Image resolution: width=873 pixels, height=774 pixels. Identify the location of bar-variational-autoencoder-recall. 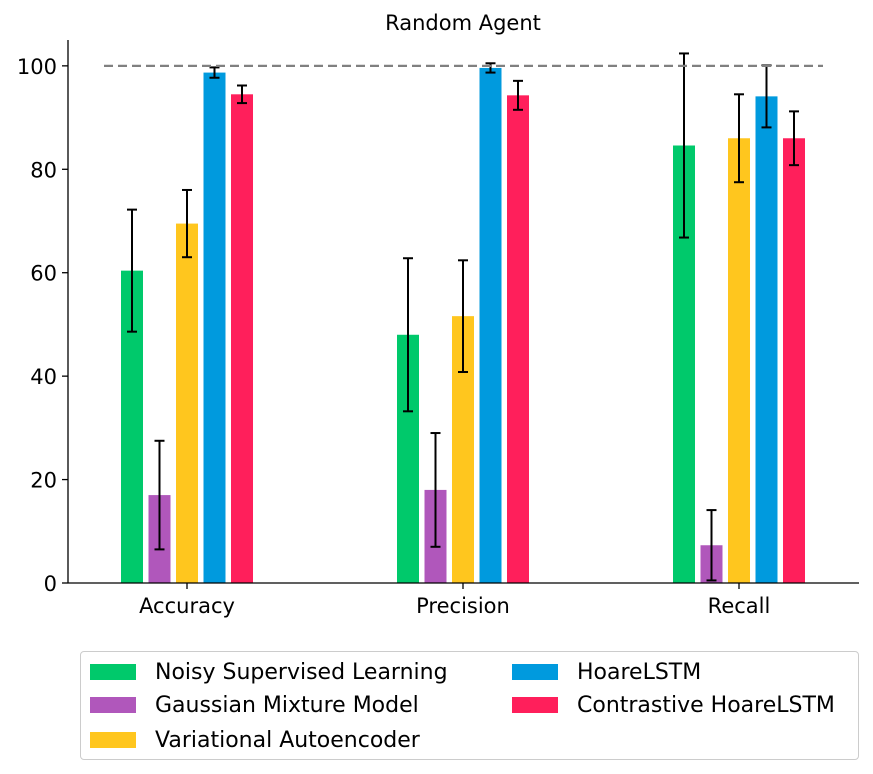
(739, 360).